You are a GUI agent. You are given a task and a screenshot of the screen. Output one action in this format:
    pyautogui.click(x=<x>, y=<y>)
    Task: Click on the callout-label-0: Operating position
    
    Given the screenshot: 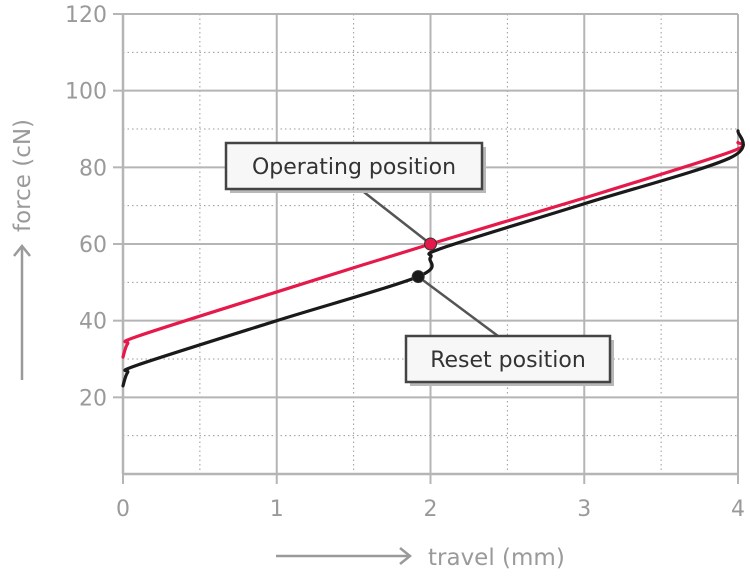 What is the action you would take?
    pyautogui.click(x=354, y=167)
    